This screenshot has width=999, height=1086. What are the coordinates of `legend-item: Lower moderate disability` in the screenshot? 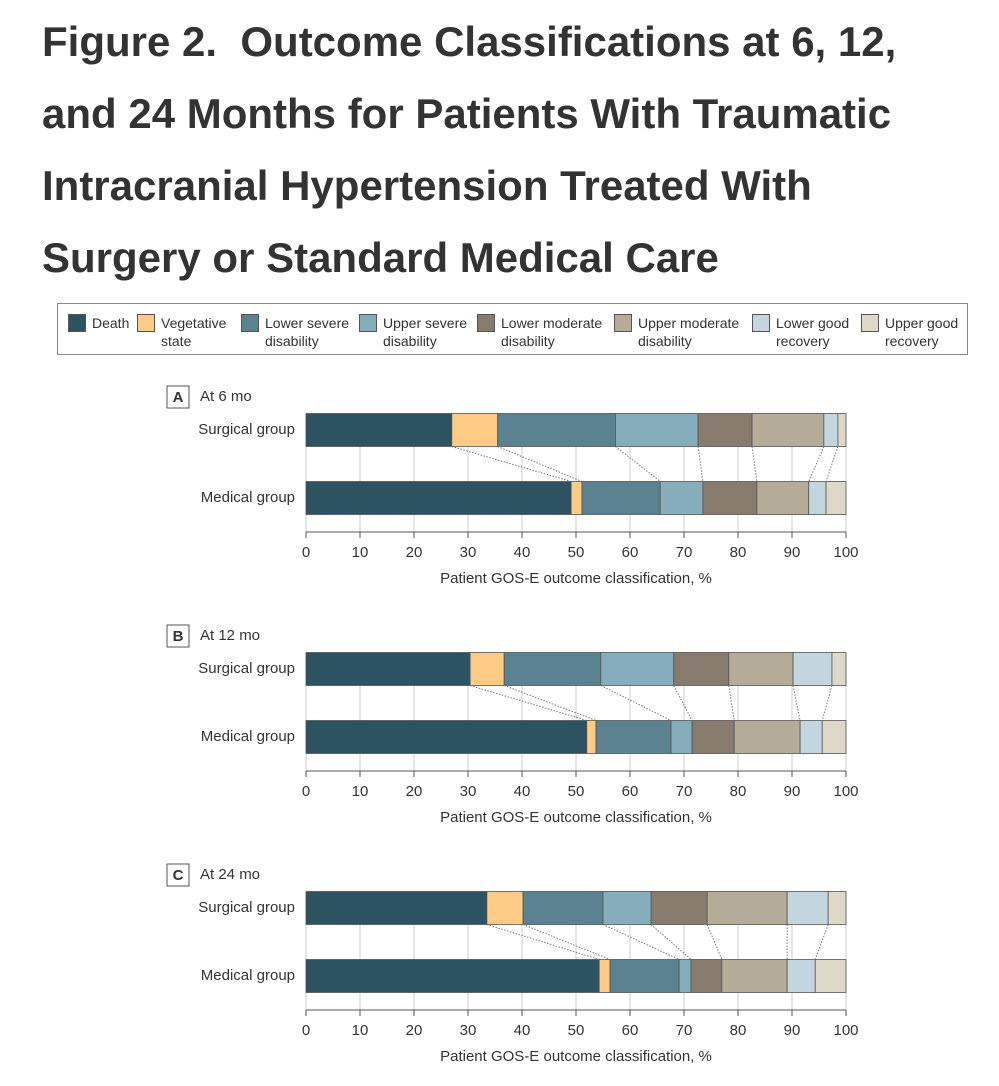 It's located at (545, 334).